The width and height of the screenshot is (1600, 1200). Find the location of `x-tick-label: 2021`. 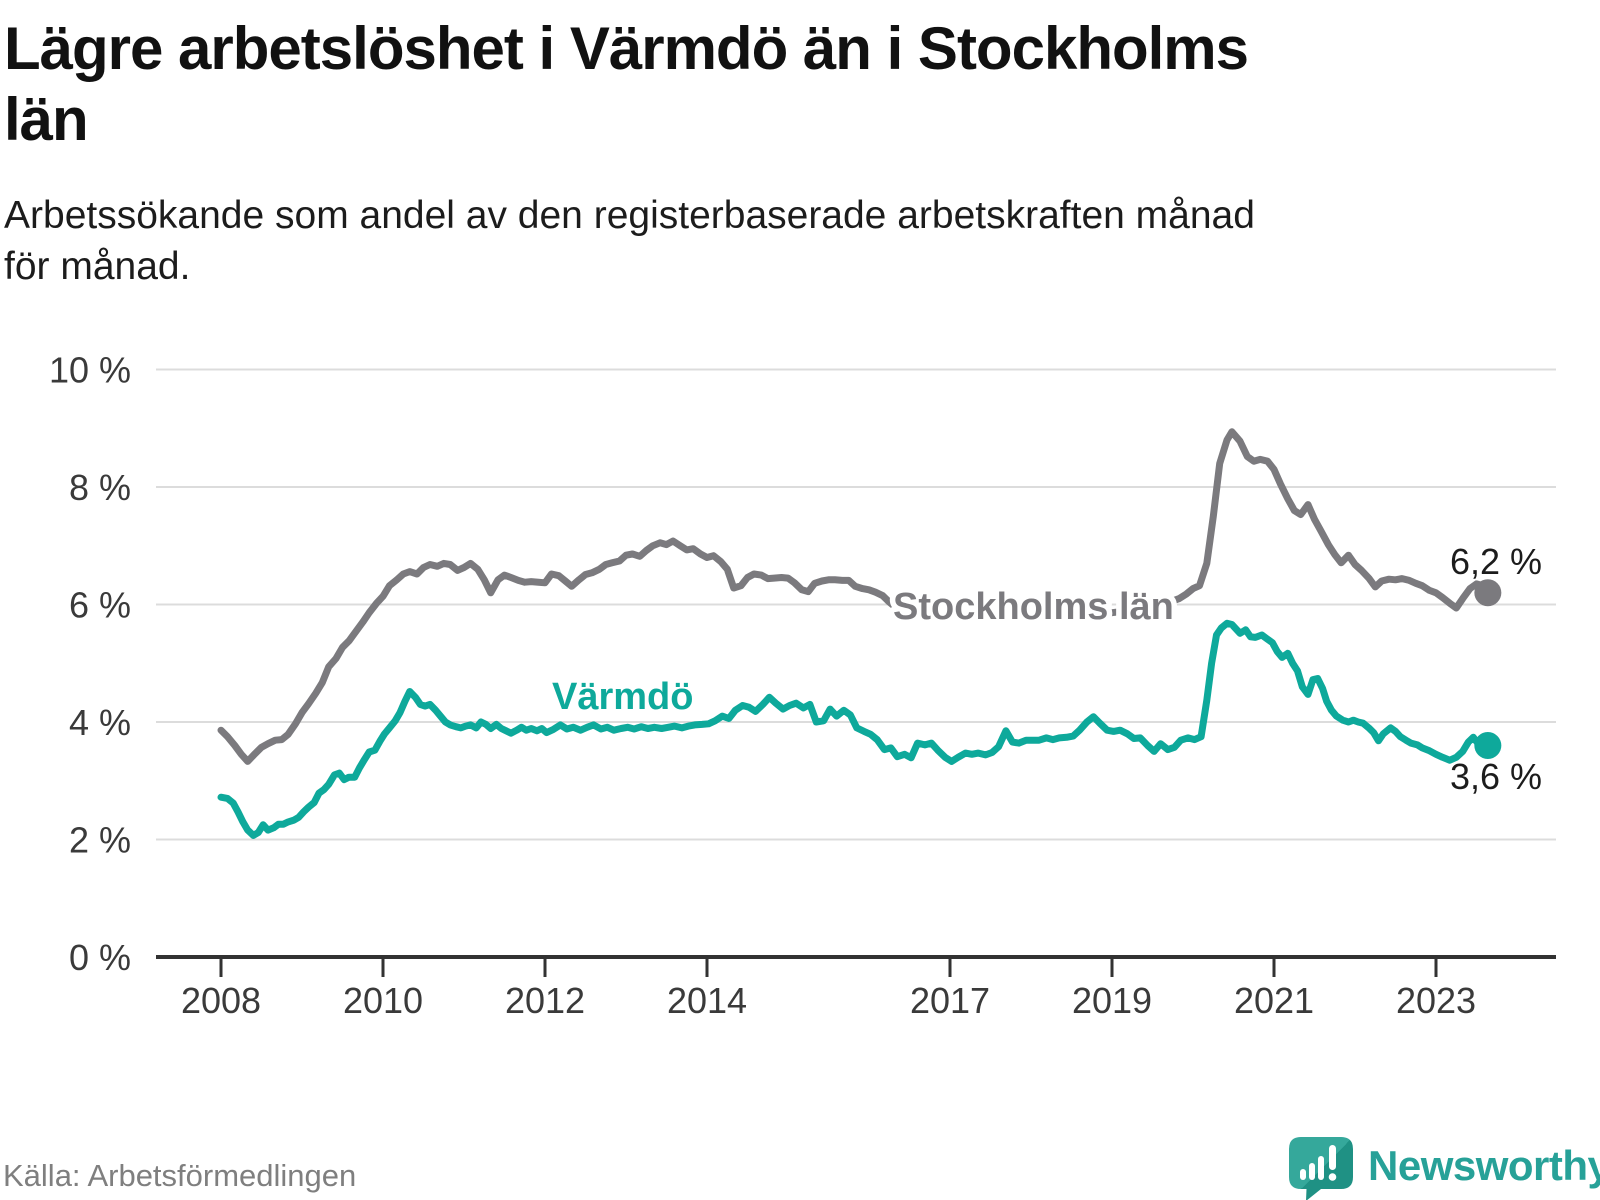

x-tick-label: 2021 is located at coordinates (1274, 1000).